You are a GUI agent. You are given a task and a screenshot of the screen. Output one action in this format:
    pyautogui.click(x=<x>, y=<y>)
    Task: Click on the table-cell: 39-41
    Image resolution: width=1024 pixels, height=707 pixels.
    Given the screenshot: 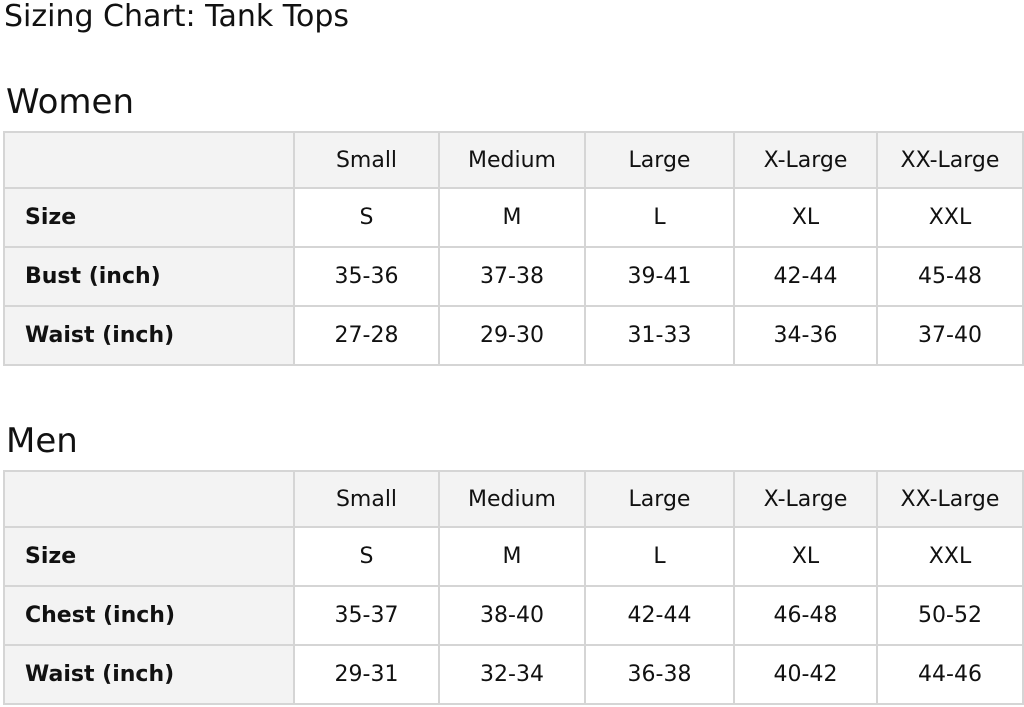 What is the action you would take?
    pyautogui.click(x=659, y=276)
    